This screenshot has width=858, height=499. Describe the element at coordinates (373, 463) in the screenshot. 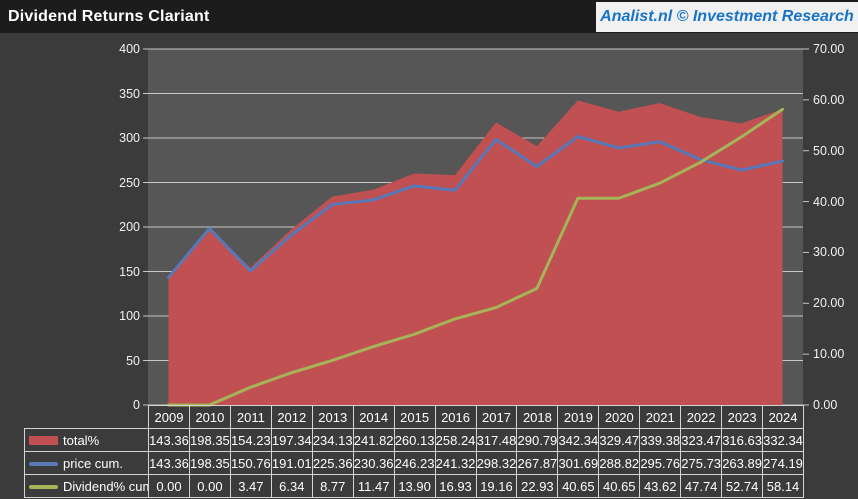

I see `value-cell: 230.36` at that location.